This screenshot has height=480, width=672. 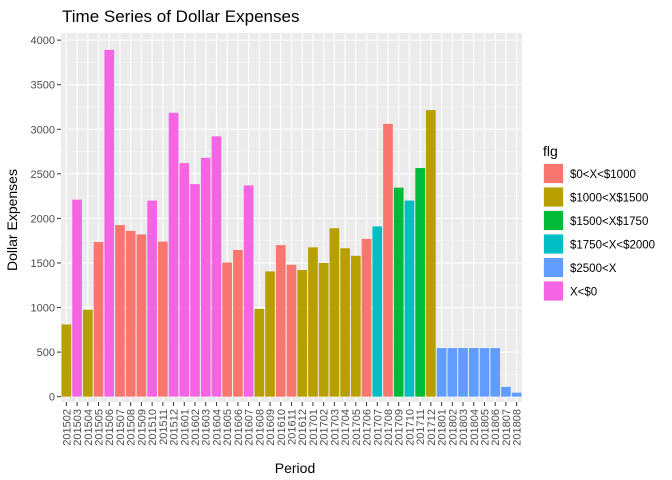 What do you see at coordinates (475, 427) in the screenshot?
I see `x-tick-label: 201804` at bounding box center [475, 427].